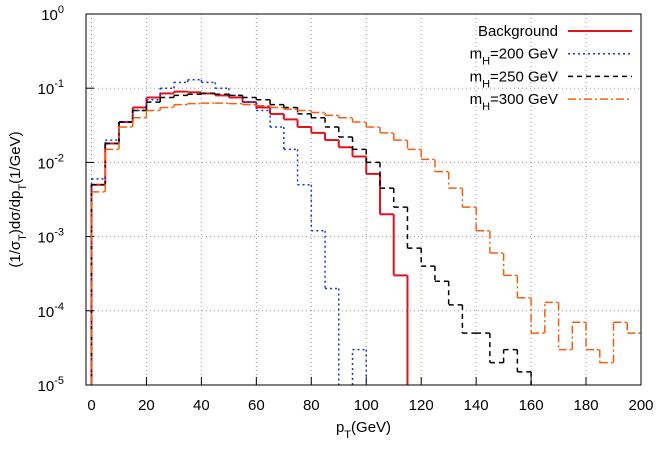 The width and height of the screenshot is (663, 449). I want to click on x-tick-label: 0, so click(91, 405).